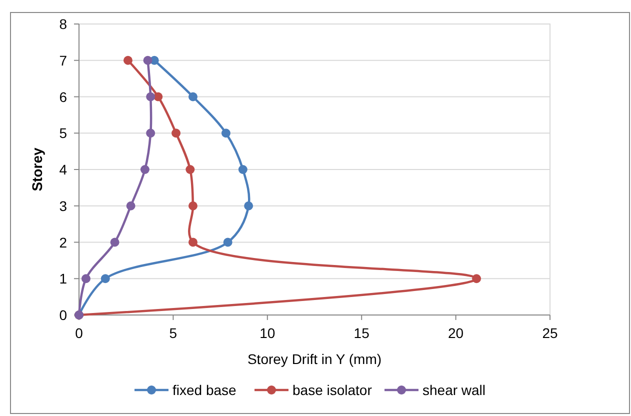  Describe the element at coordinates (456, 333) in the screenshot. I see `x-tick-label: 20` at that location.